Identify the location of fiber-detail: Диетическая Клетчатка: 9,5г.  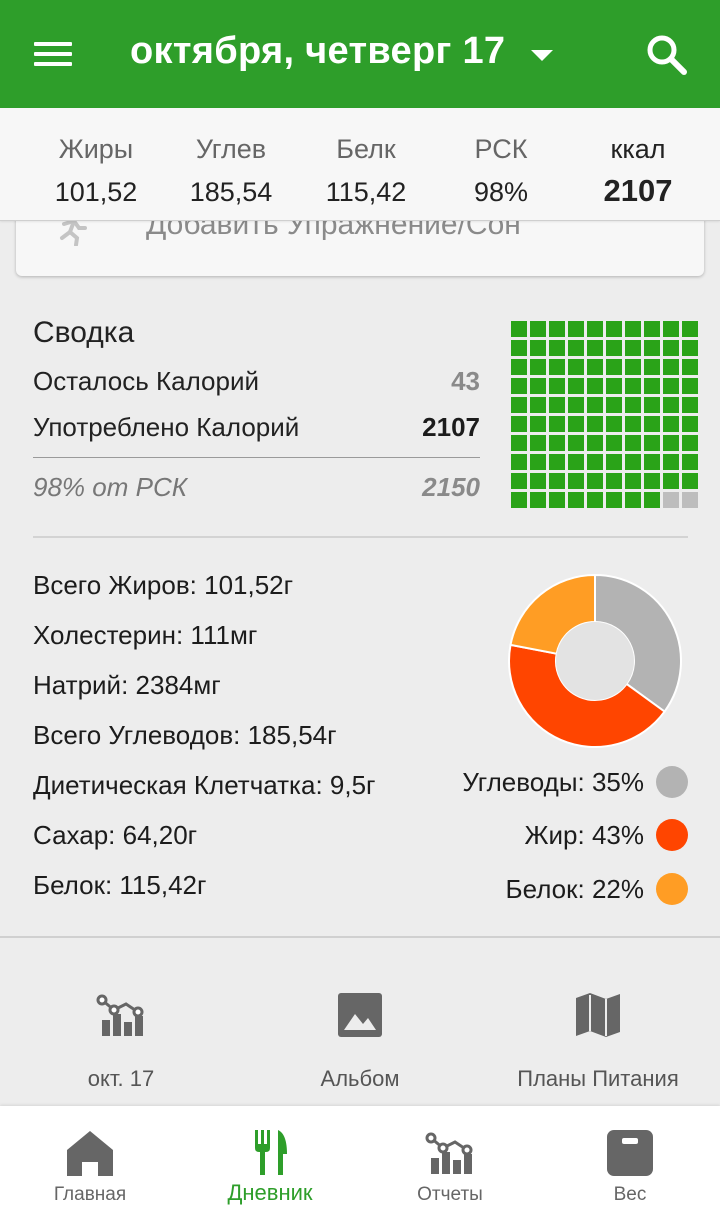
(204, 785).